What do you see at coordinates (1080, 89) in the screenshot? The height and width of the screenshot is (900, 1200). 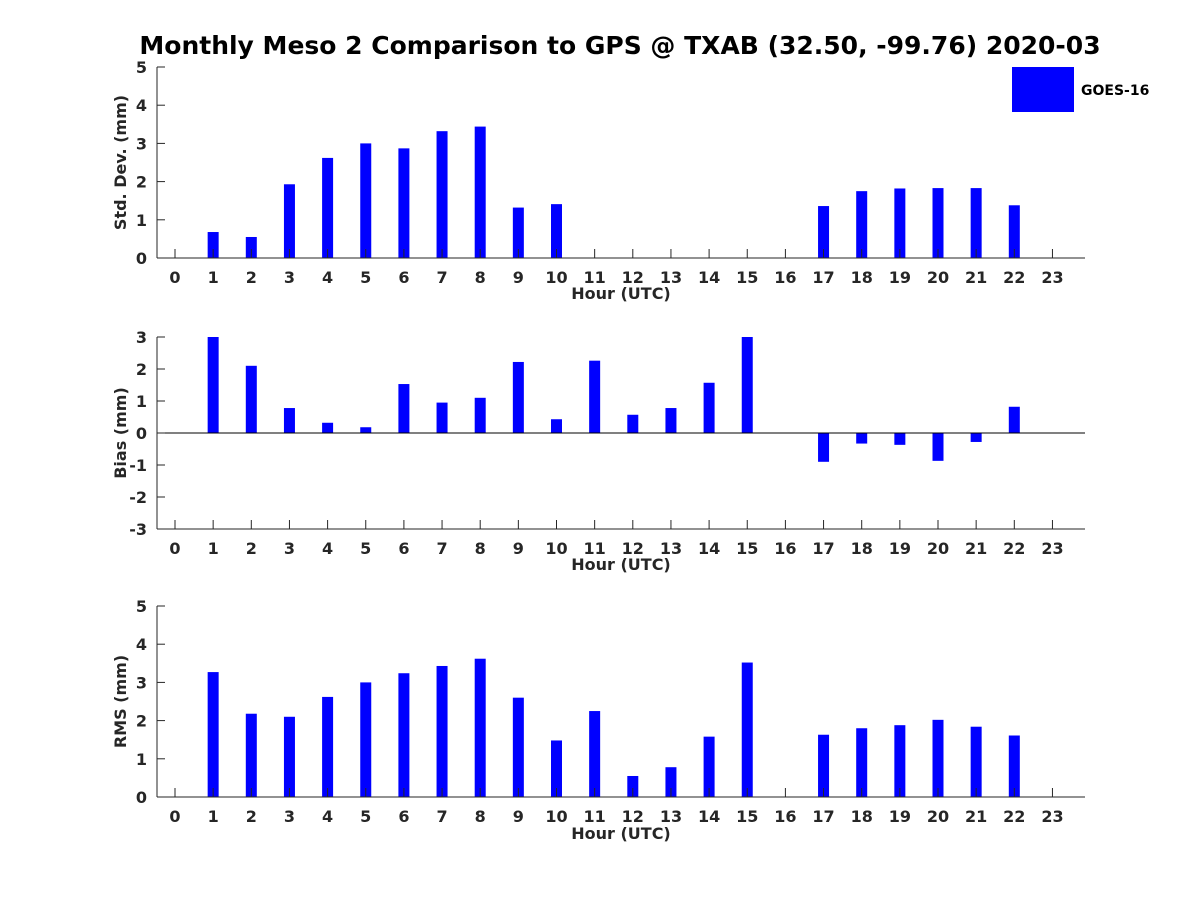 I see `legend: GOES-16` at bounding box center [1080, 89].